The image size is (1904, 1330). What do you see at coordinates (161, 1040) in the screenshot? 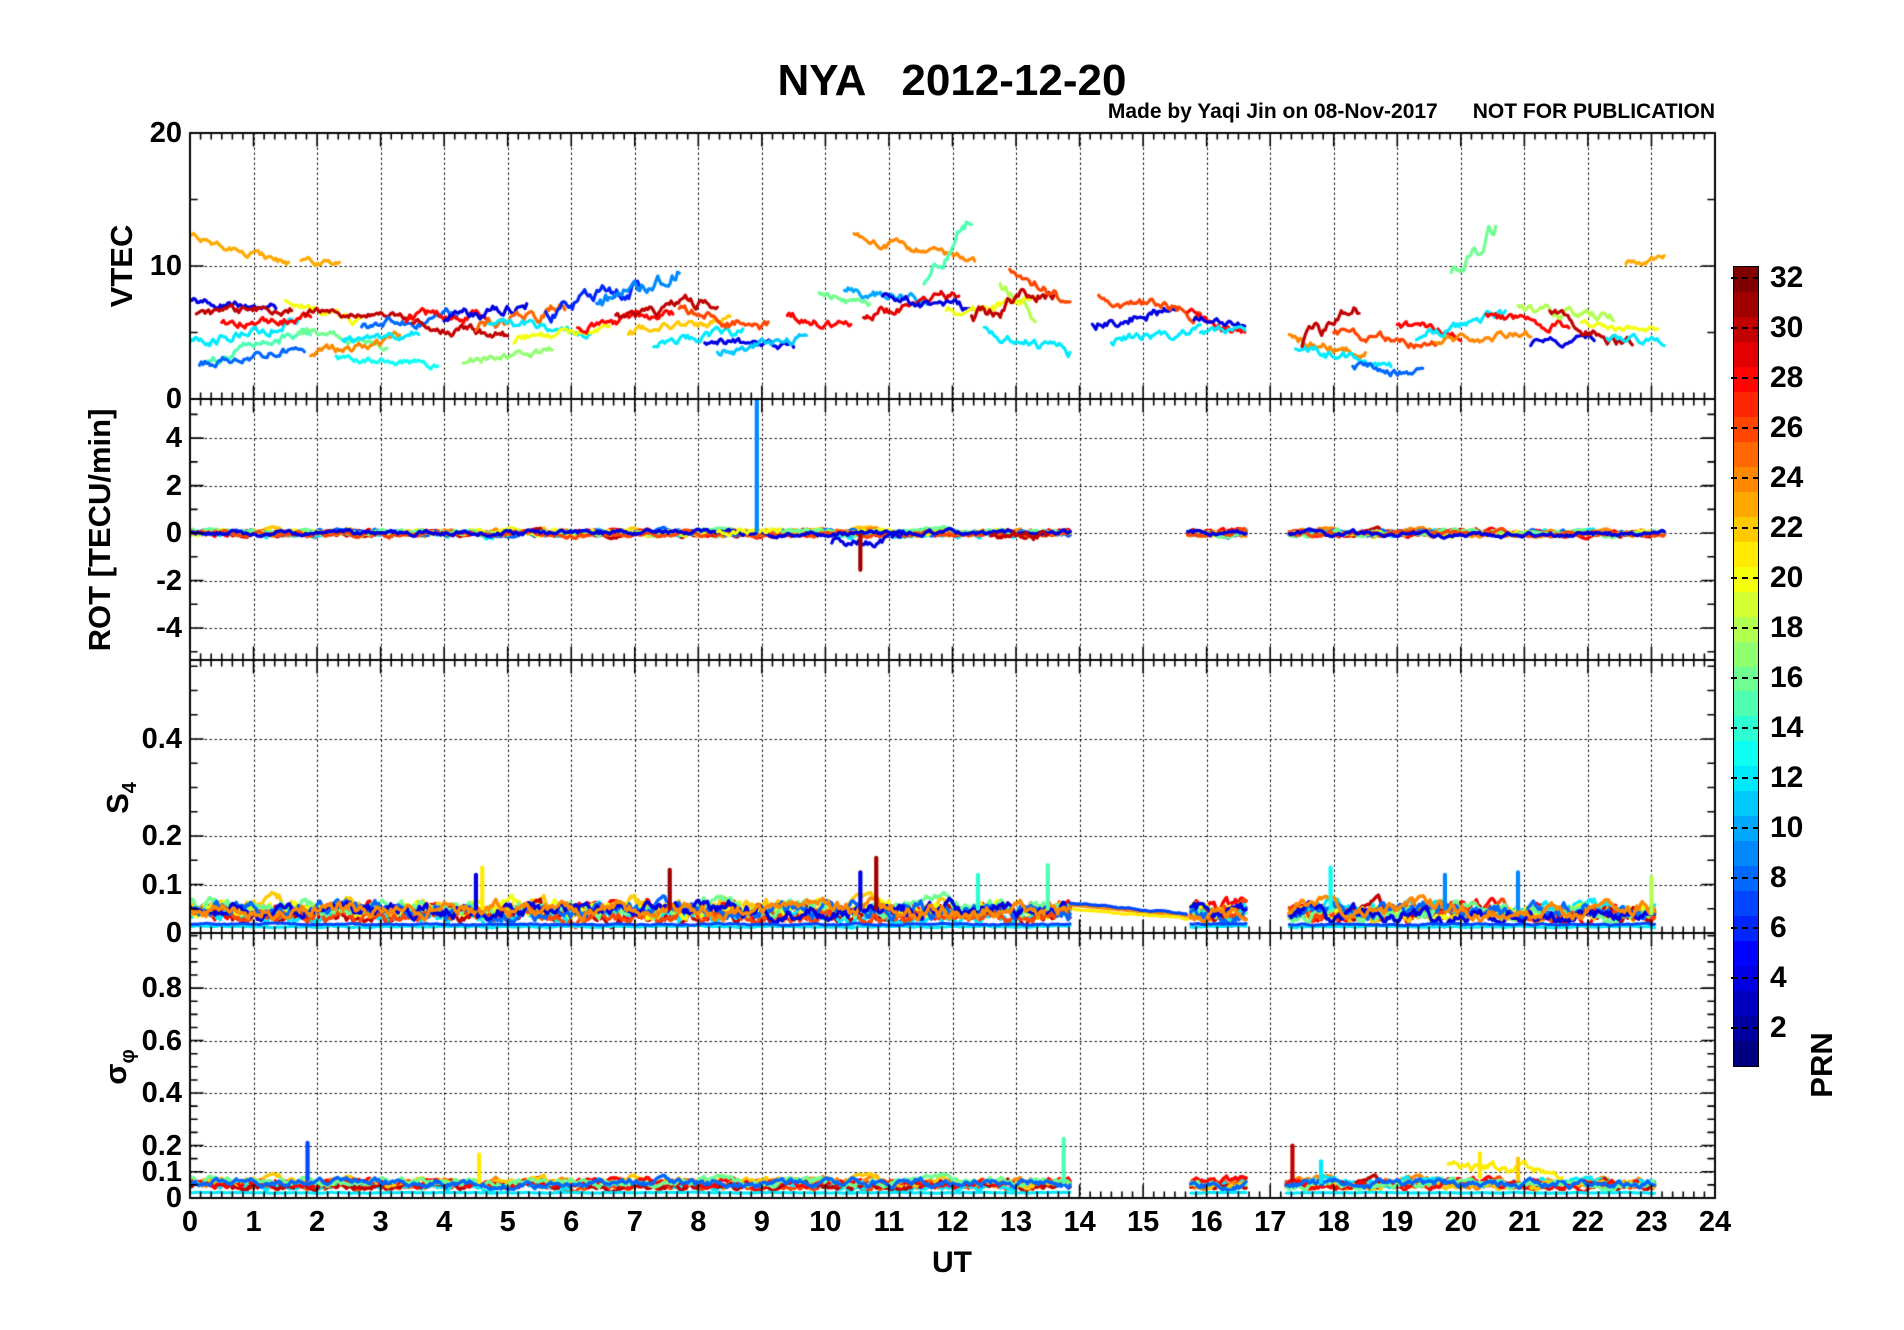
I see `y-tick-label: 0.6` at bounding box center [161, 1040].